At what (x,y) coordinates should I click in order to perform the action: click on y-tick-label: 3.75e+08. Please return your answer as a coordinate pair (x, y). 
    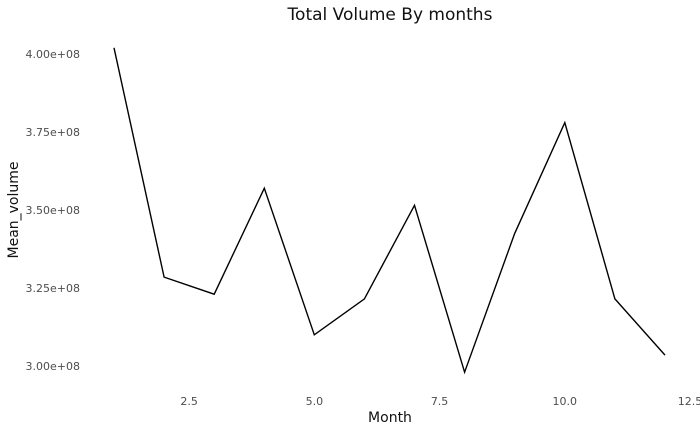
    Looking at the image, I should click on (53, 132).